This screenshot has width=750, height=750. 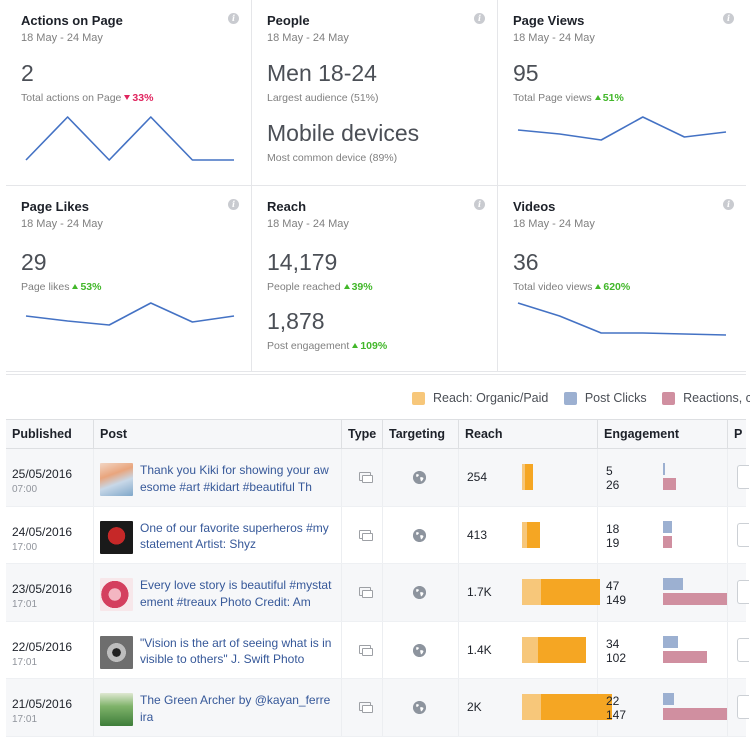 What do you see at coordinates (535, 707) in the screenshot?
I see `reach-cell: 2K` at bounding box center [535, 707].